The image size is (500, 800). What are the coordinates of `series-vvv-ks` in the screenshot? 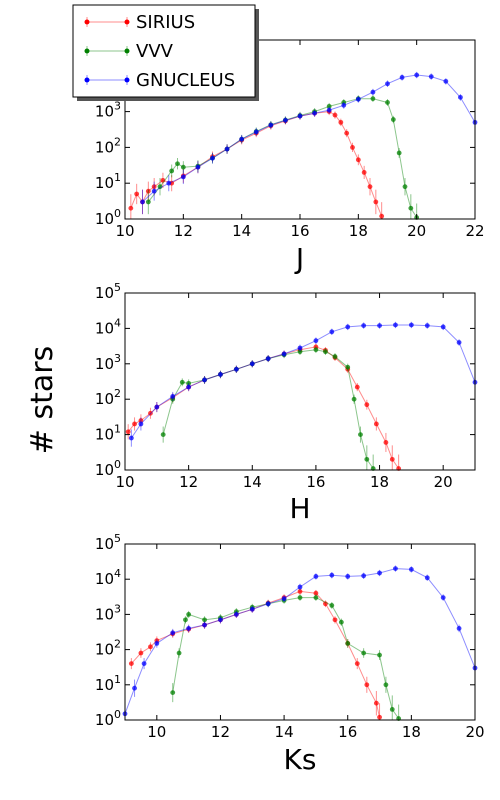 It's located at (286, 657).